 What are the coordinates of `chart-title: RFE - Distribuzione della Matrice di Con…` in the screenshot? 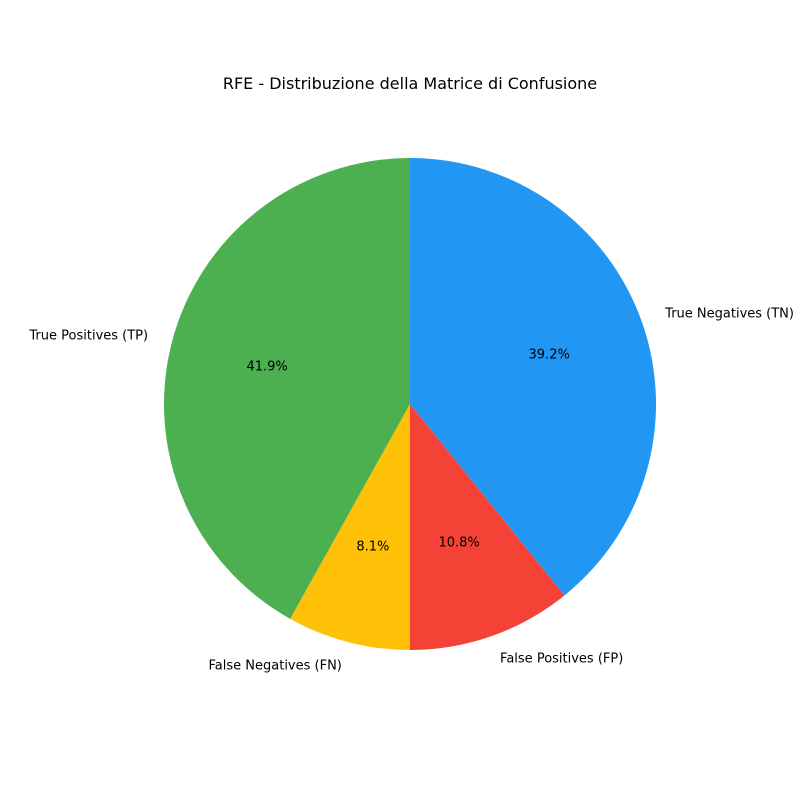 It's located at (410, 83).